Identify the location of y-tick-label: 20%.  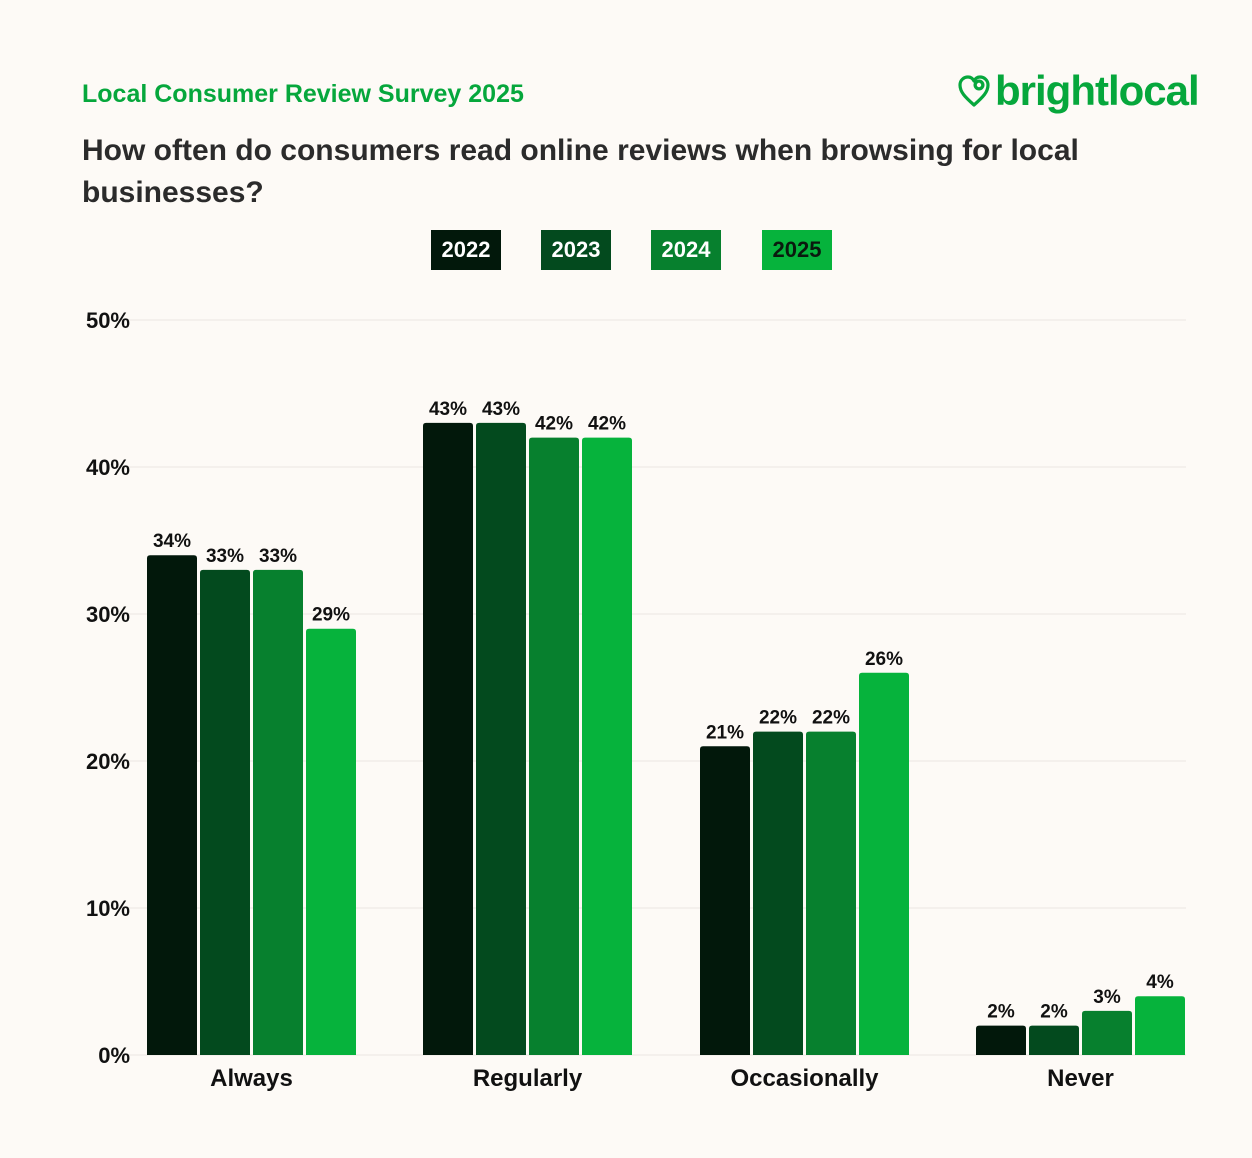
(108, 761).